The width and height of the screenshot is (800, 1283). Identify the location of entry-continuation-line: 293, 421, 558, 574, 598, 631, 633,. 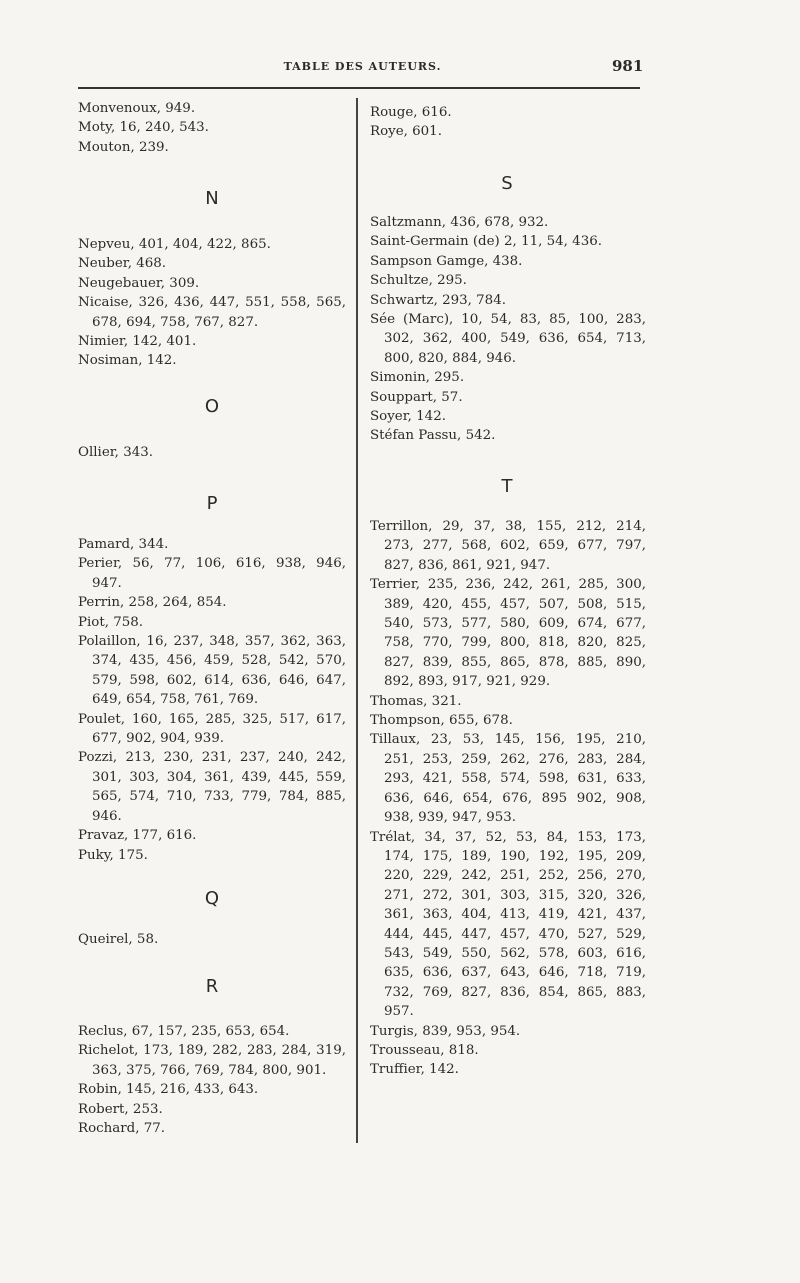
(515, 779).